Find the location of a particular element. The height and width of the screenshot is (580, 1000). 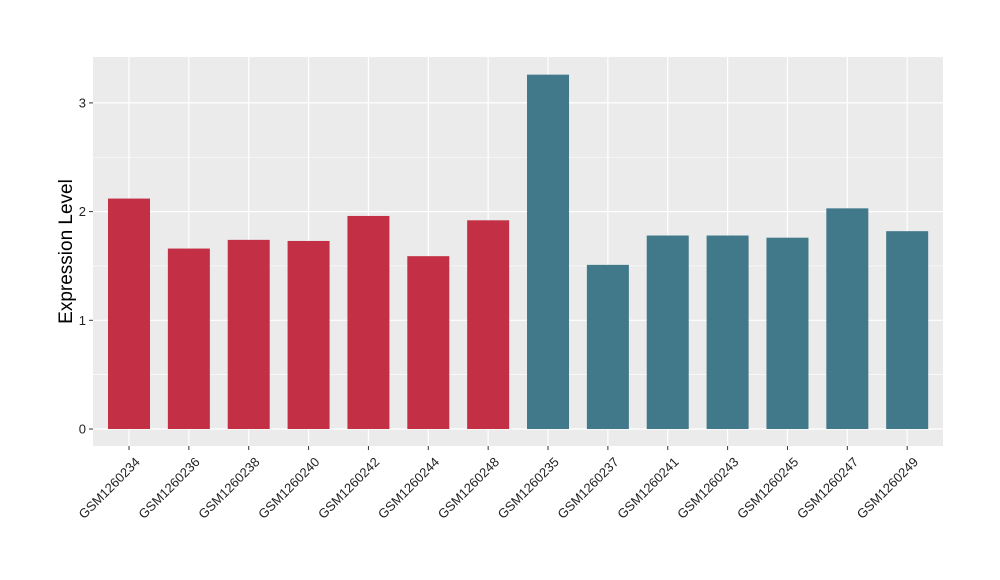

y-tick-label: 2 is located at coordinates (82, 211).